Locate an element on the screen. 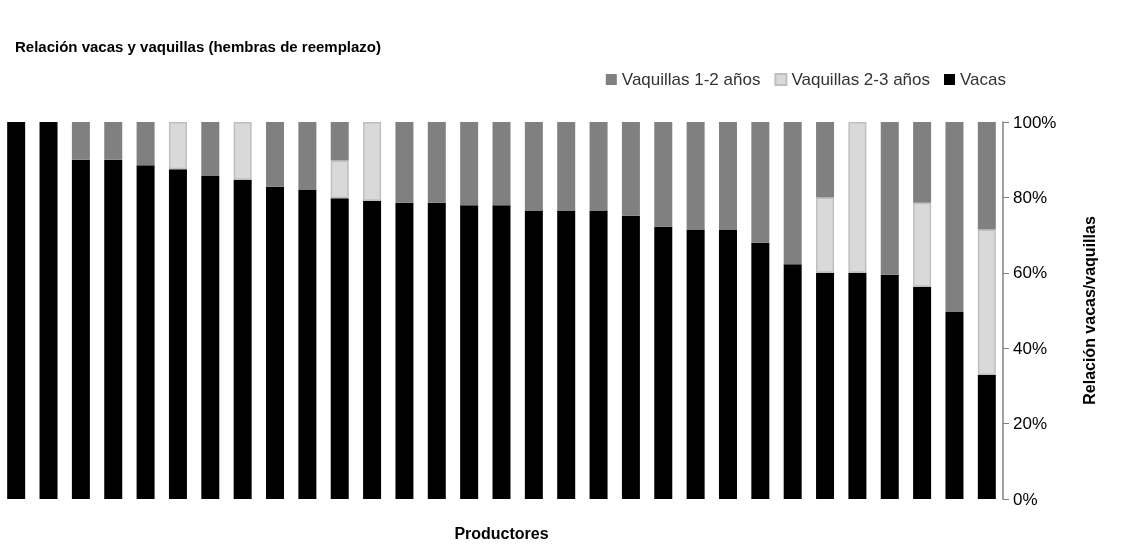 Image resolution: width=1141 pixels, height=548 pixels. y-tick-label: 100% is located at coordinates (1035, 122).